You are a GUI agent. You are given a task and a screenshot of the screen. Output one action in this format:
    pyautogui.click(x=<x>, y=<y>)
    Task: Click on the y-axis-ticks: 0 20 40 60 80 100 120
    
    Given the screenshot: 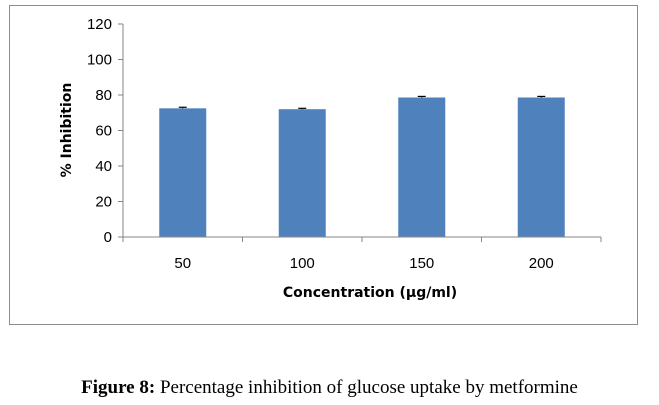 What is the action you would take?
    pyautogui.click(x=105, y=131)
    